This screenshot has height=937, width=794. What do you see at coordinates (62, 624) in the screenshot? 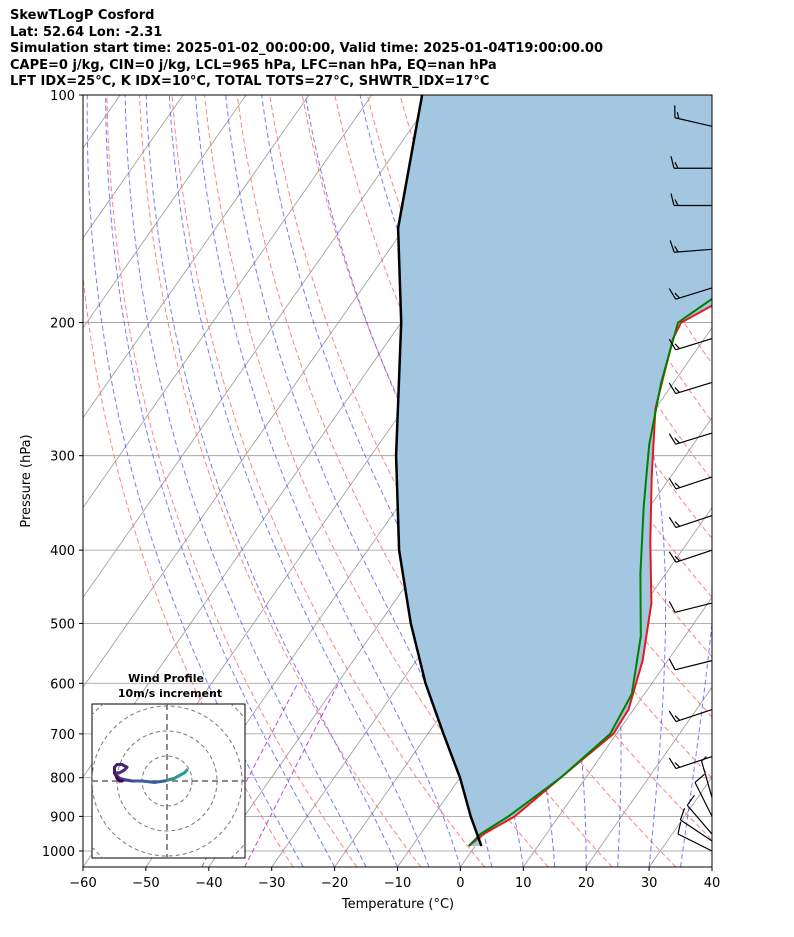
I see `y-tick-label: 500` at bounding box center [62, 624].